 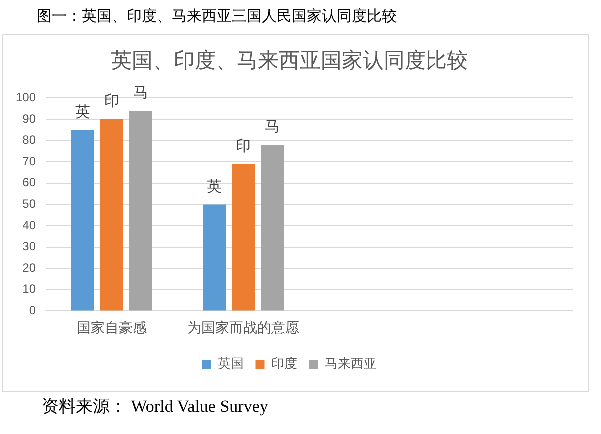 I want to click on y-tick-label: 40, so click(x=29, y=225).